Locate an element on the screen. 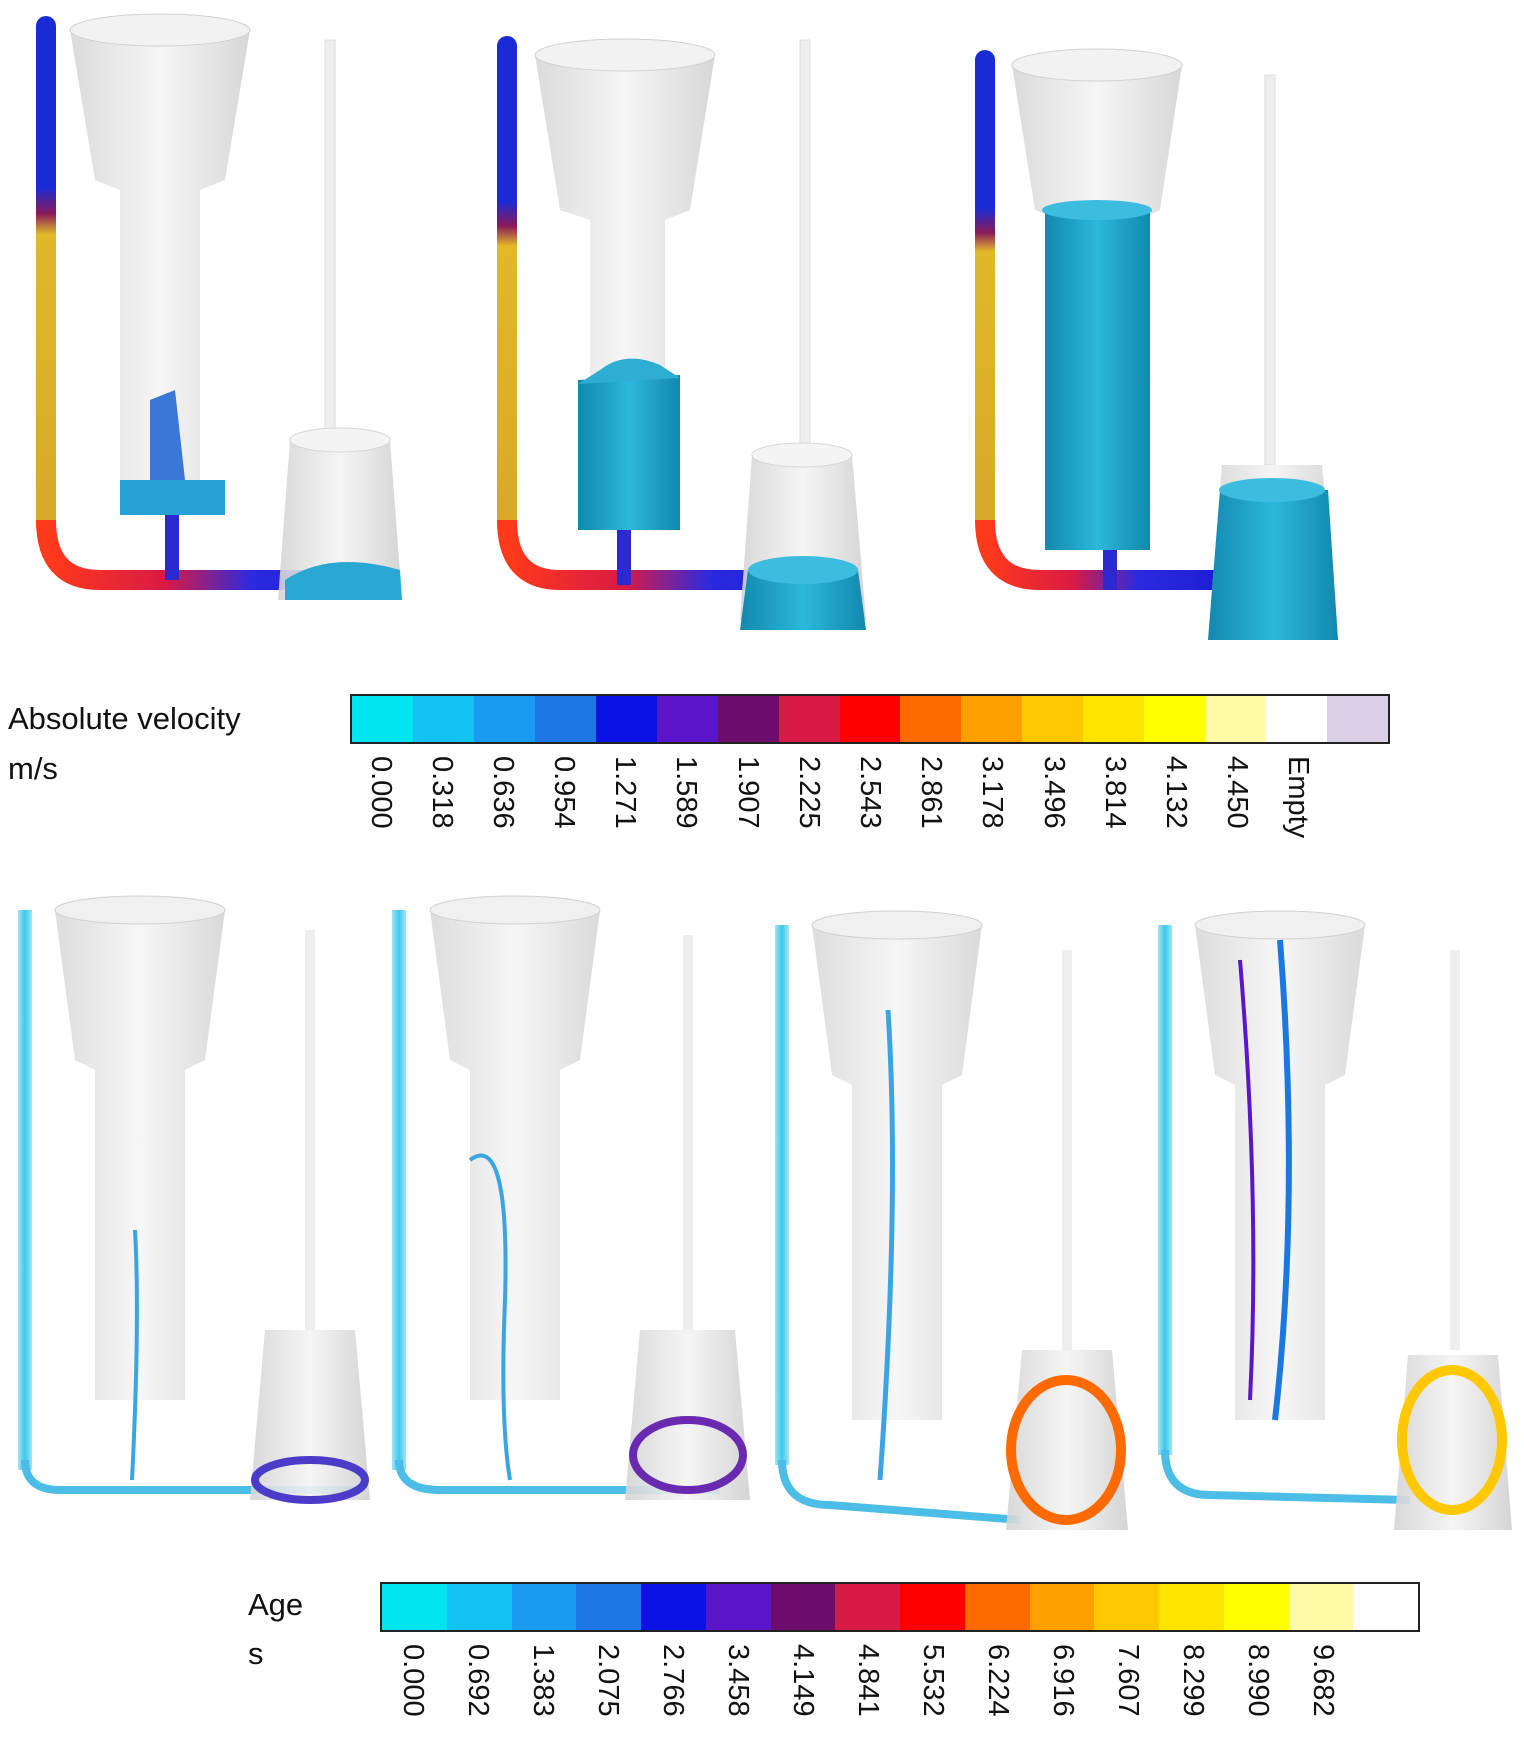  velocity-tick-label: 1.907 is located at coordinates (747, 792).